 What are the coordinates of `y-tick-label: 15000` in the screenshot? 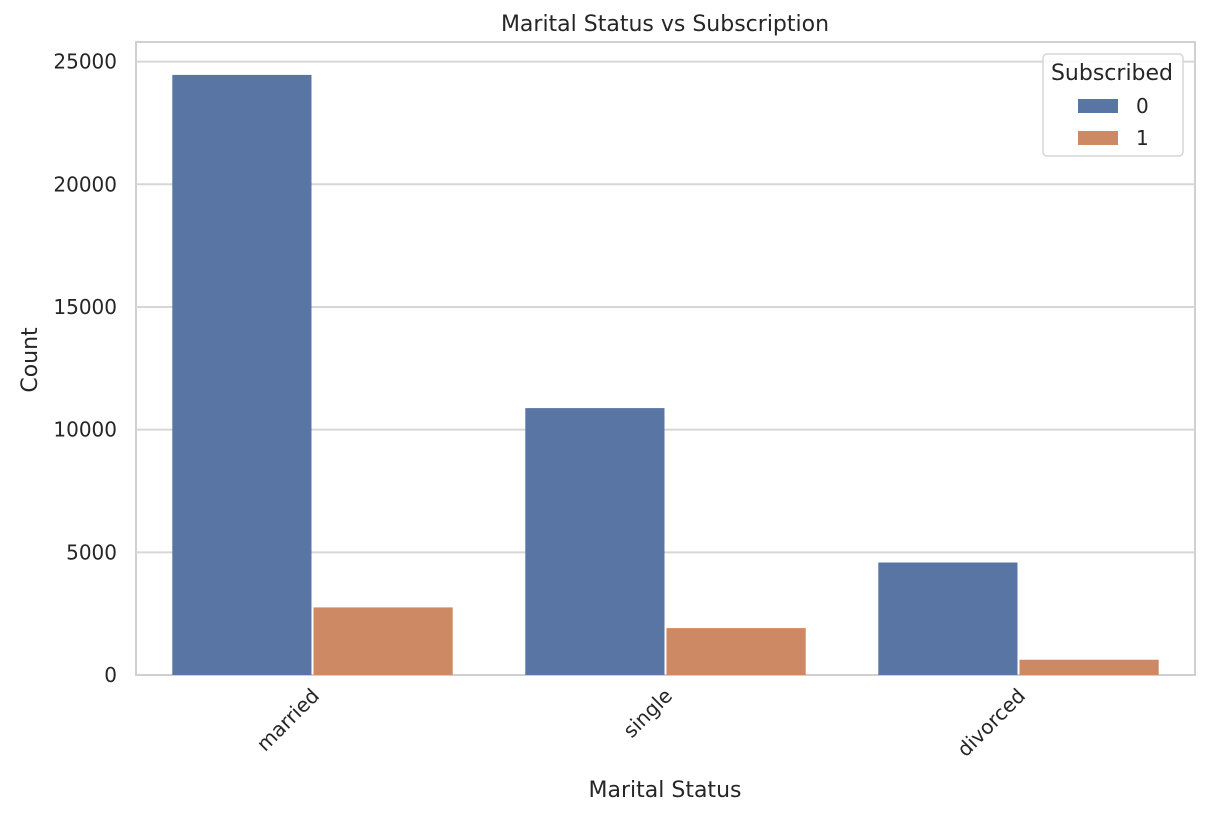 It's located at (85, 307).